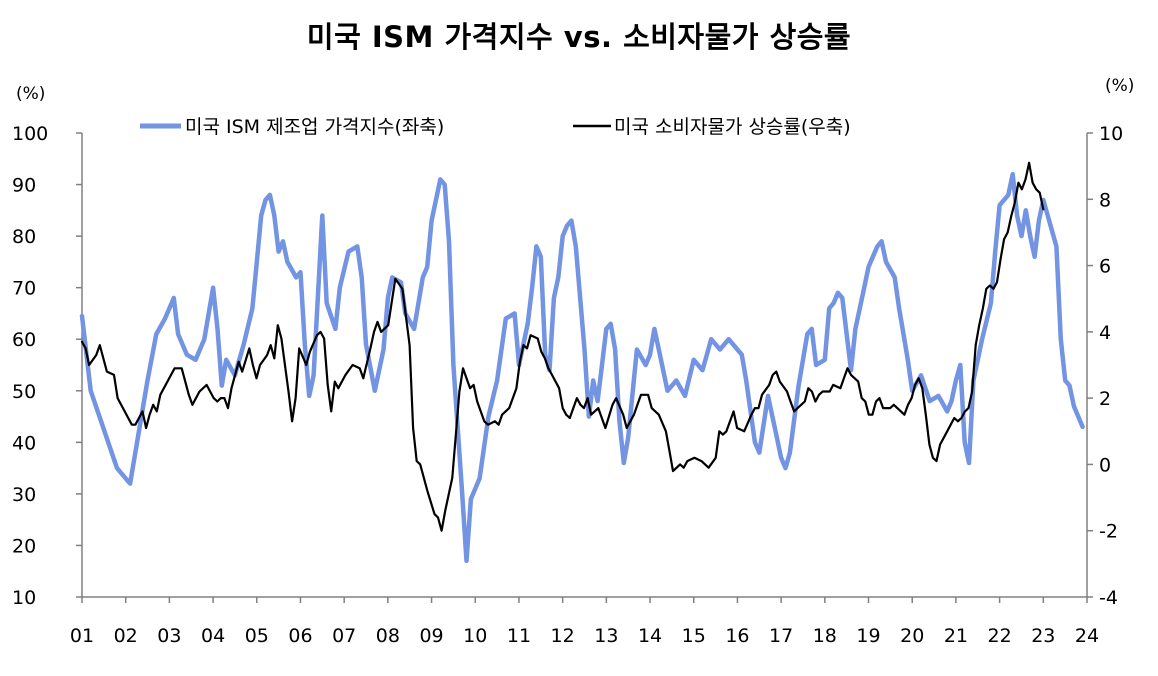 This screenshot has width=1158, height=676. I want to click on chart-title: 미국 ISM 가격지수 vs. 소비자물가 상승률, so click(579, 37).